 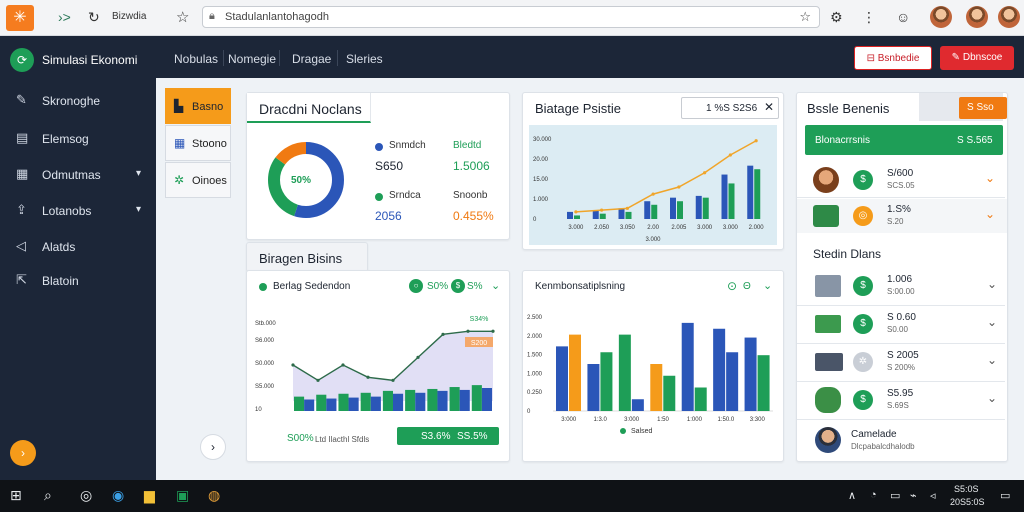 I want to click on clock-time: S5:0S, so click(x=966, y=489).